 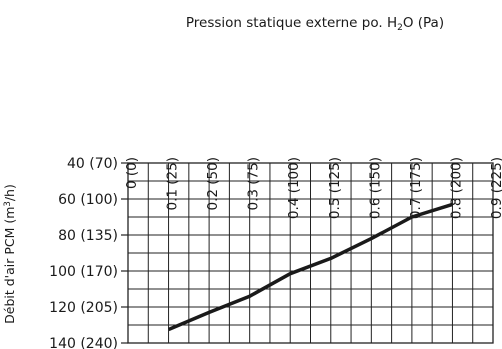 What do you see at coordinates (83, 308) in the screenshot?
I see `y-tick-label: 120 (205)` at bounding box center [83, 308].